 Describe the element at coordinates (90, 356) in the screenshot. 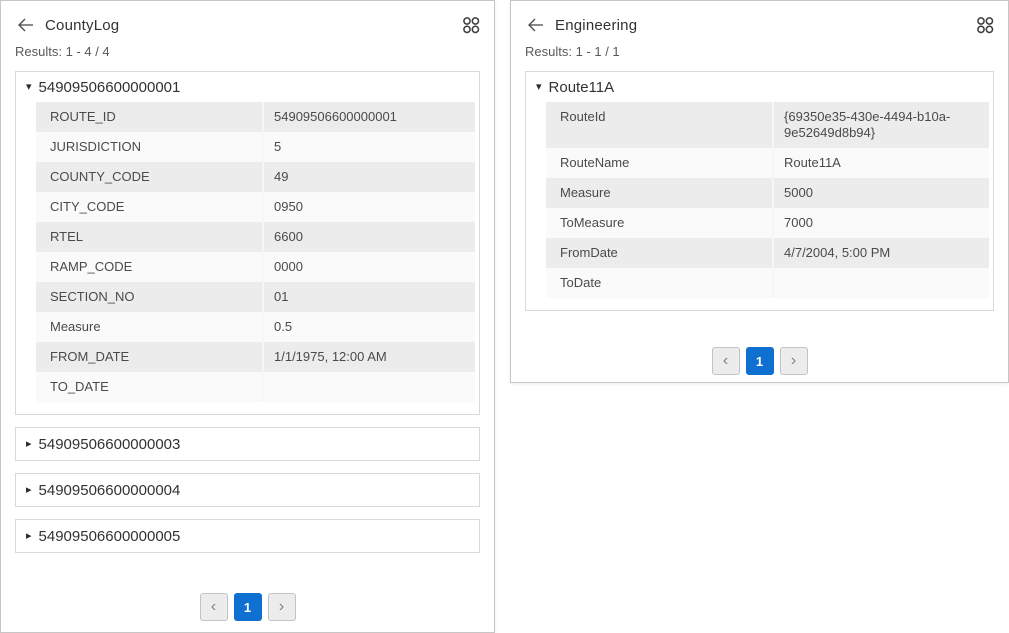

I see `field-label: FROM_DATE` at that location.